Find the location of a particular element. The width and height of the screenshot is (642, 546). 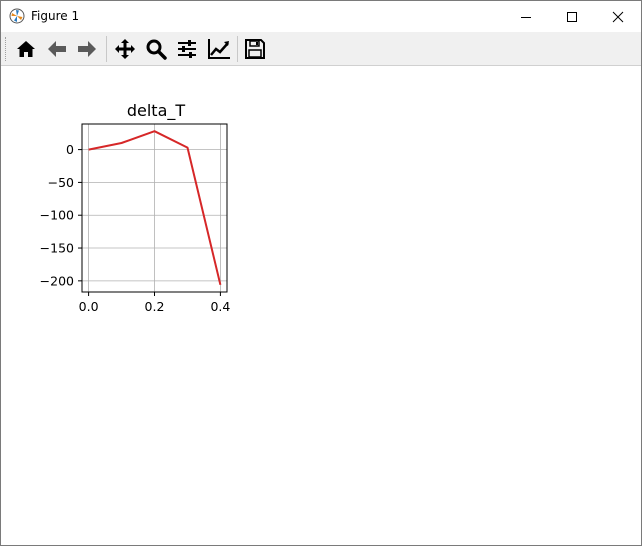

plot-lines is located at coordinates (155, 208).